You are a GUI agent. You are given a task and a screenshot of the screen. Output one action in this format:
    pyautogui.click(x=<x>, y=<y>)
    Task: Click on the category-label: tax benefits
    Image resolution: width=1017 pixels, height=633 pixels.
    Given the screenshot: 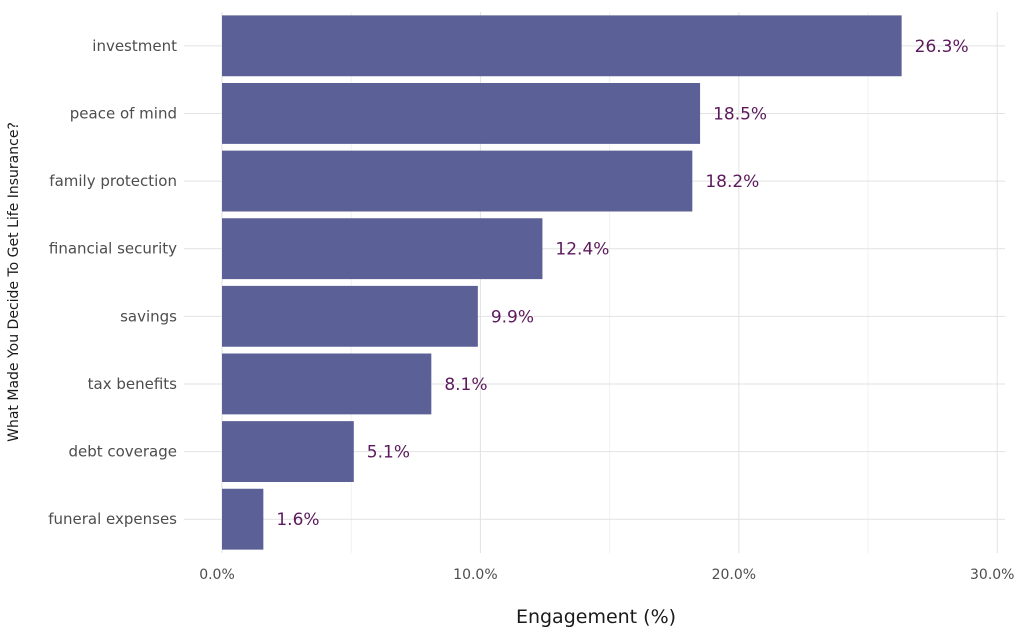 What is the action you would take?
    pyautogui.click(x=133, y=384)
    